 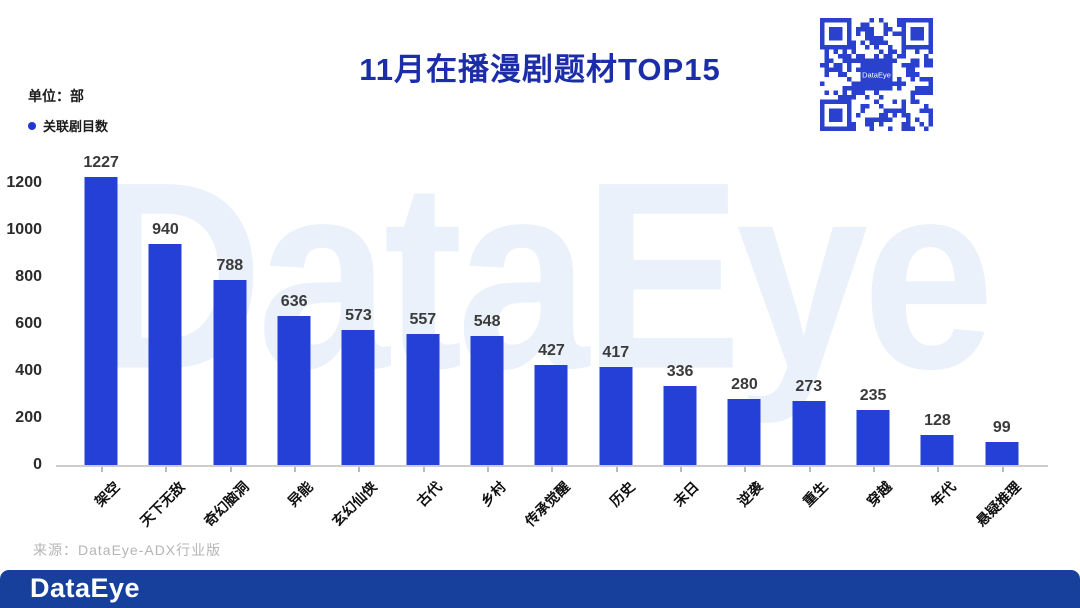 I want to click on bar-group: 1227 架空, so click(x=101, y=332).